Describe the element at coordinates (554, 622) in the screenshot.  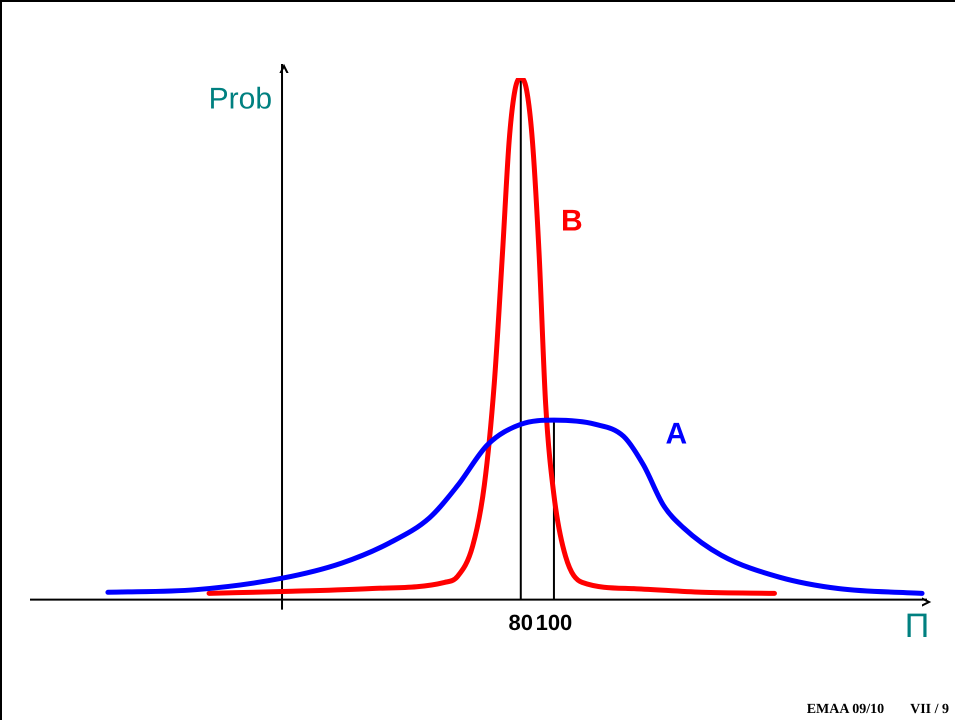
I see `x-tick-label: 100` at that location.